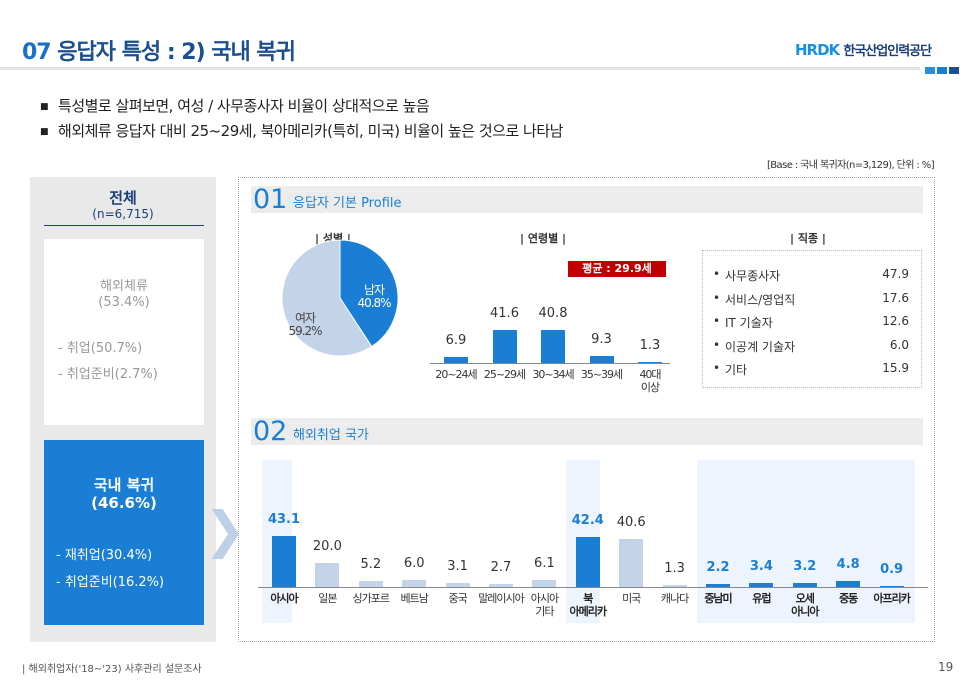 The width and height of the screenshot is (966, 686). I want to click on bar-value-label: 2.2, so click(718, 568).